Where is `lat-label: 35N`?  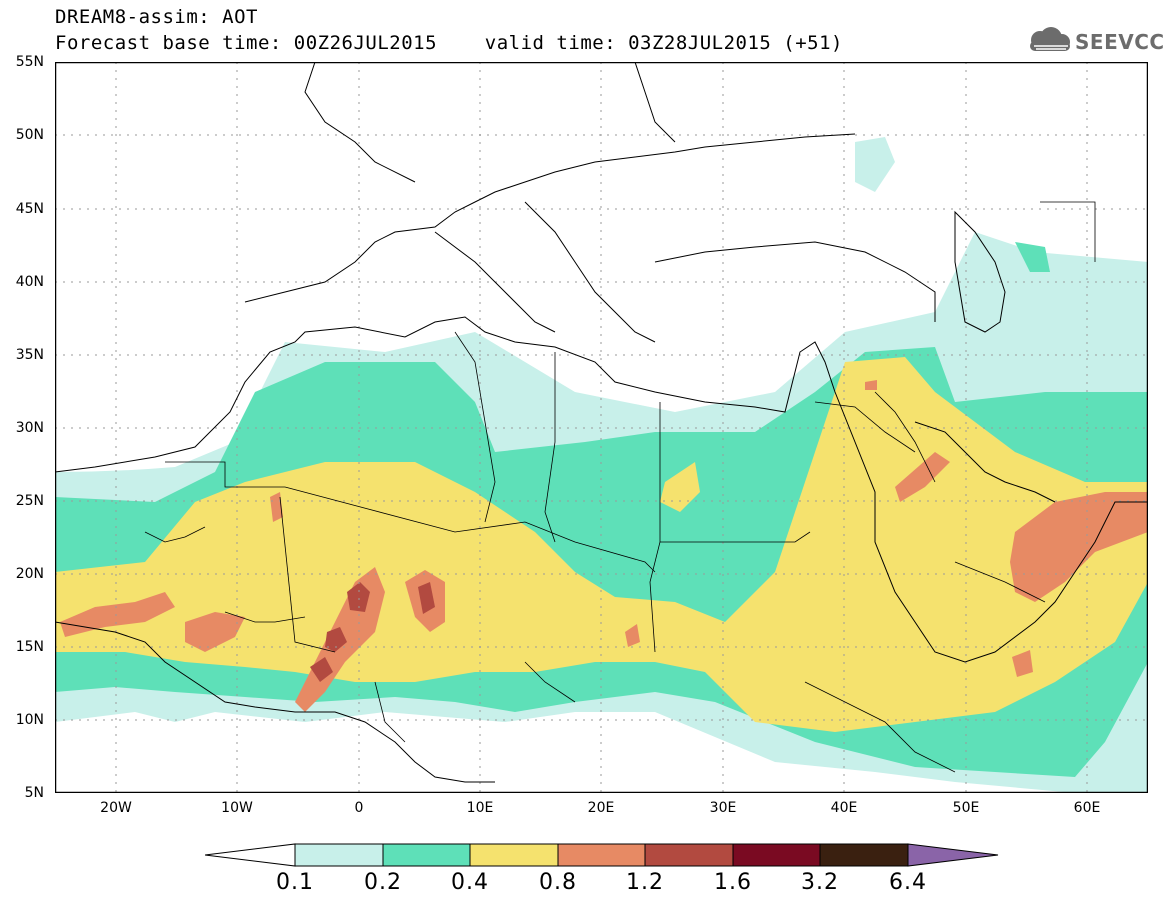 lat-label: 35N is located at coordinates (29, 355).